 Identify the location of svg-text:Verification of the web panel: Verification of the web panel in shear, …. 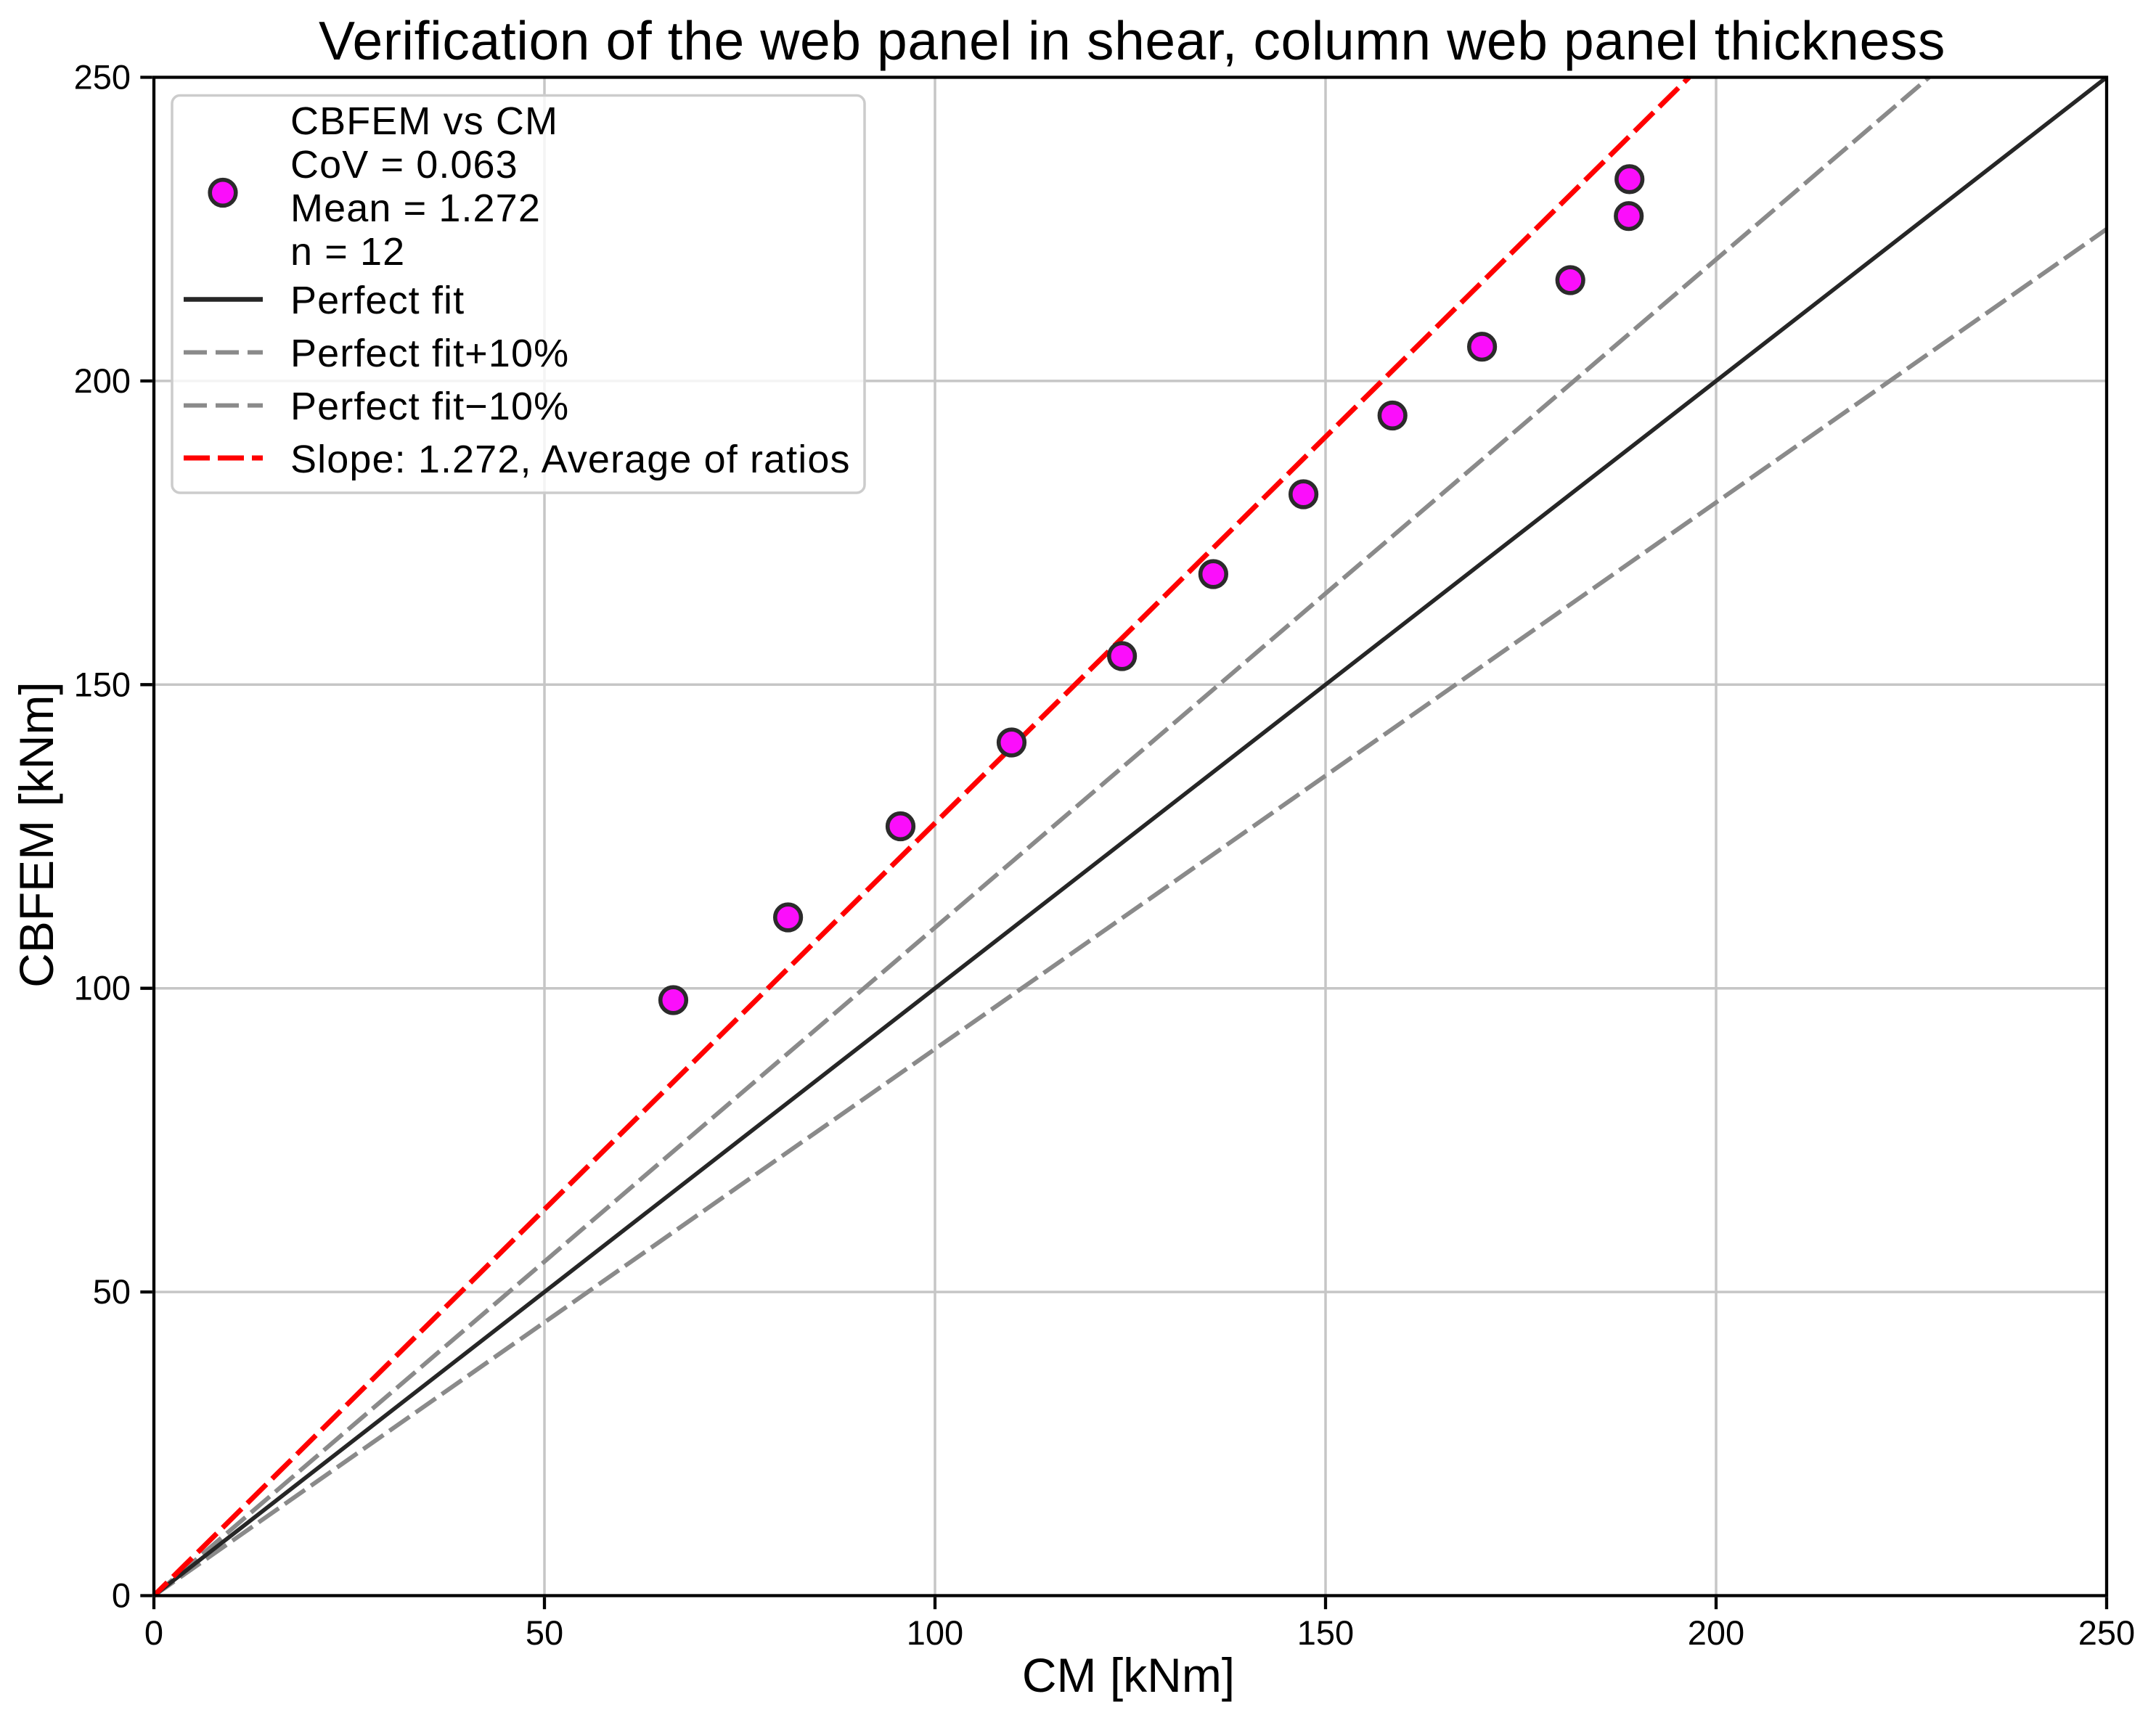
(1132, 40).